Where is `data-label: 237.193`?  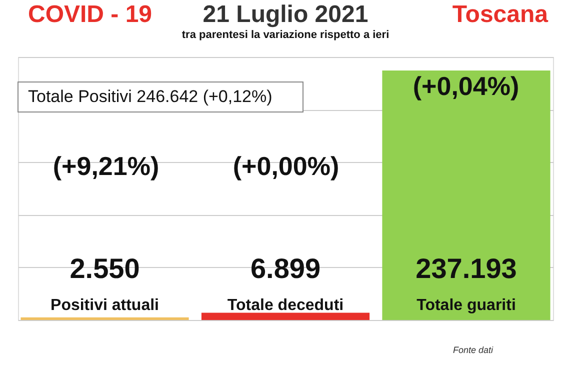
data-label: 237.193 is located at coordinates (466, 268).